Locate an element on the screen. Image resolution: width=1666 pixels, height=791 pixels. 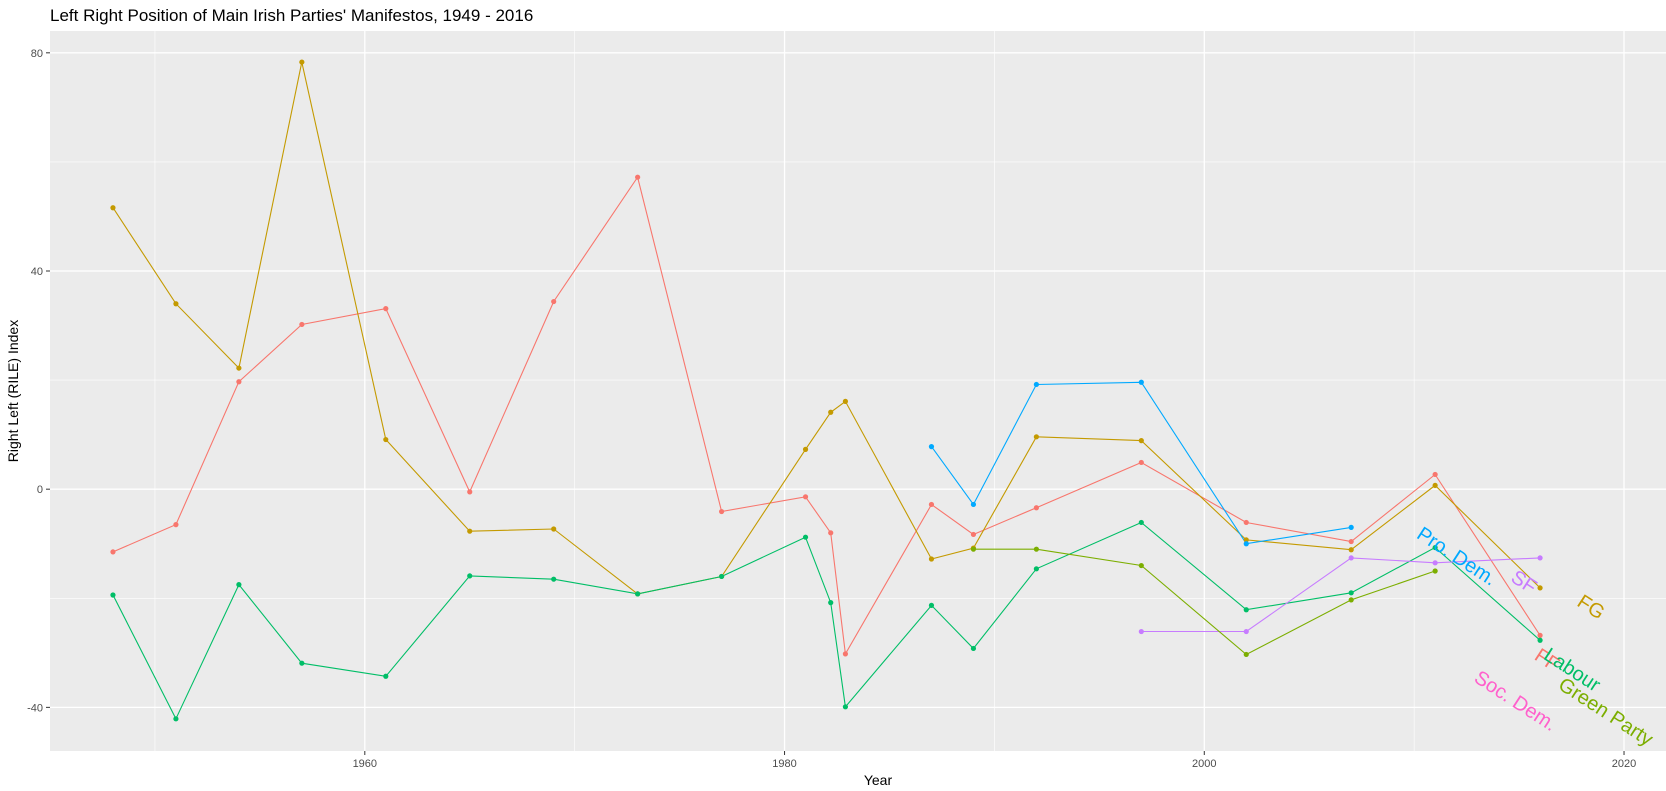
x-tick-label: 1960 is located at coordinates (365, 764).